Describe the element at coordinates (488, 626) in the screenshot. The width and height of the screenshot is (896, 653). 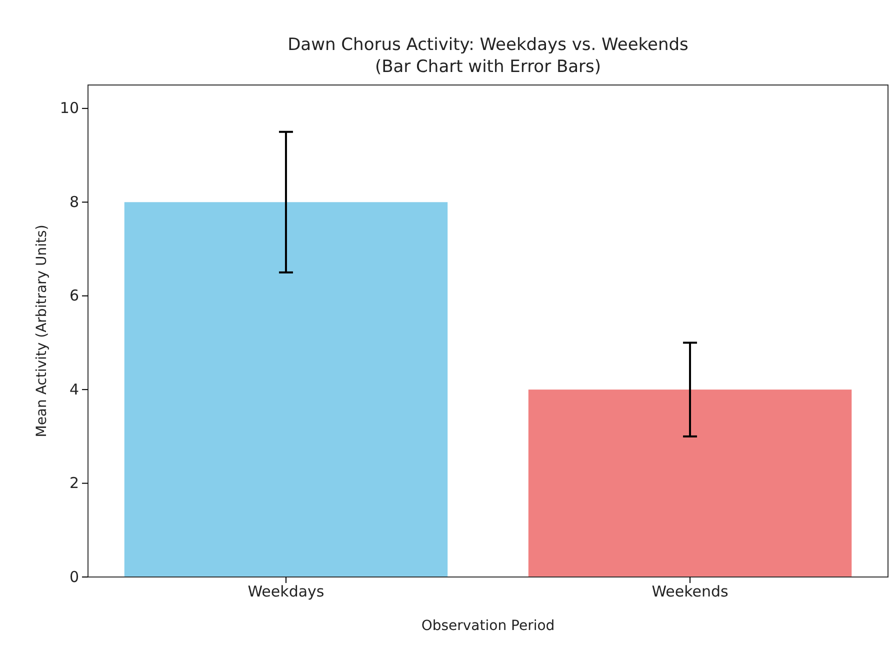
I see `x-axis-title: Observation Period` at that location.